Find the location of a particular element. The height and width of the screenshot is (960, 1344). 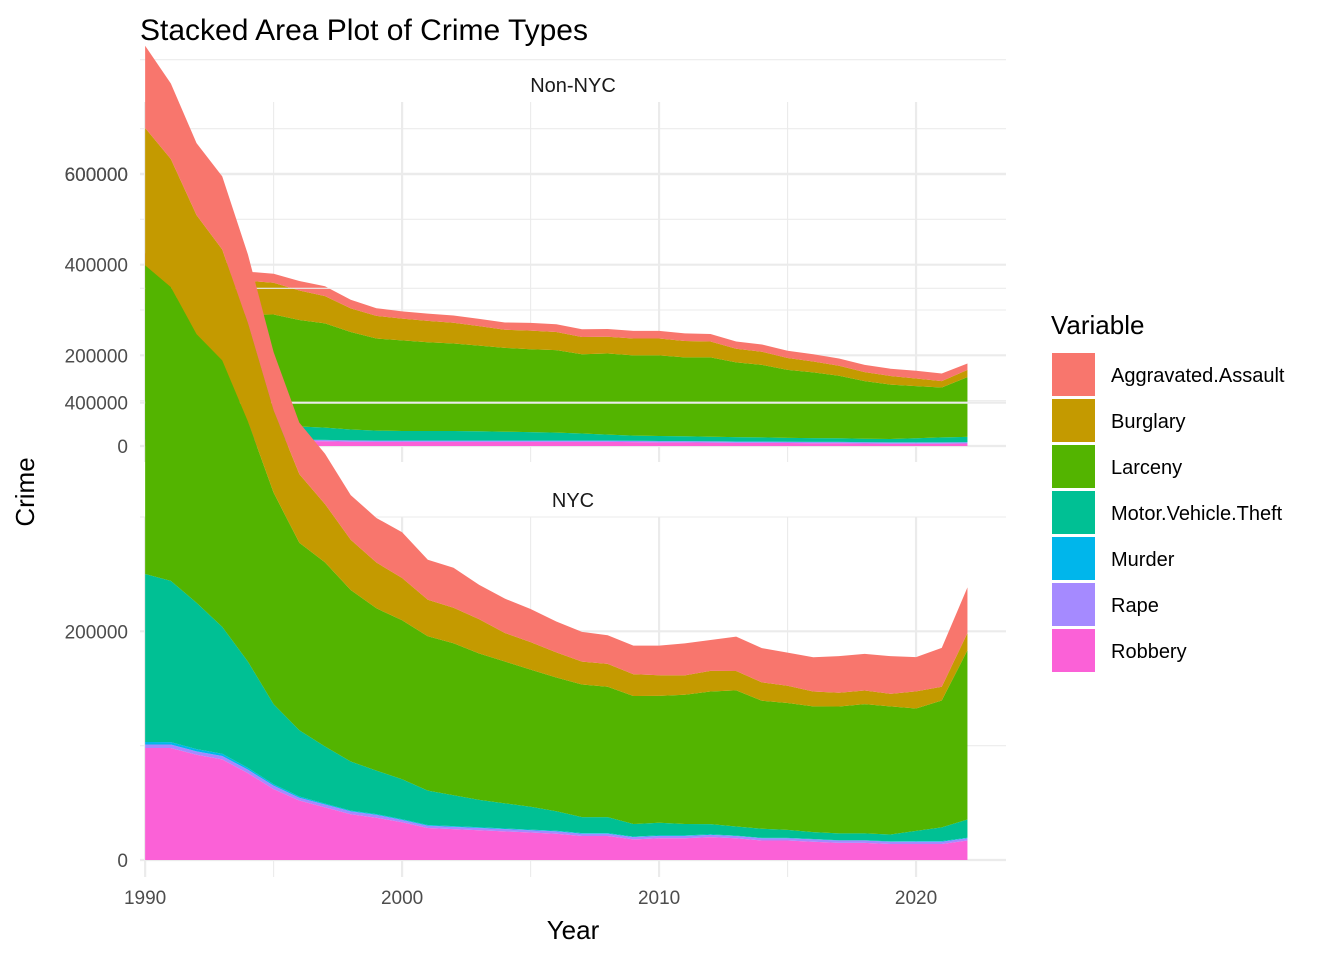

legend-label: Murder is located at coordinates (1143, 560).